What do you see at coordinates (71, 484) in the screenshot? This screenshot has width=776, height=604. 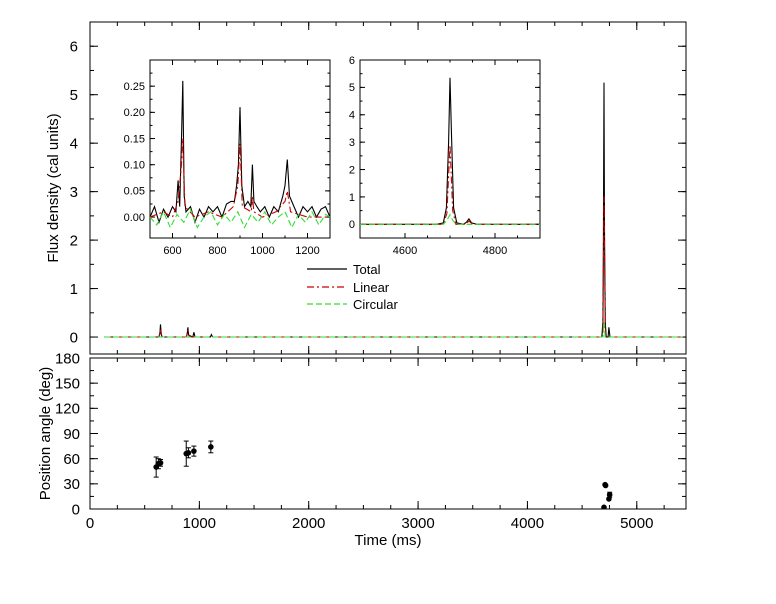 I see `position-angle-ytick-label: 30` at bounding box center [71, 484].